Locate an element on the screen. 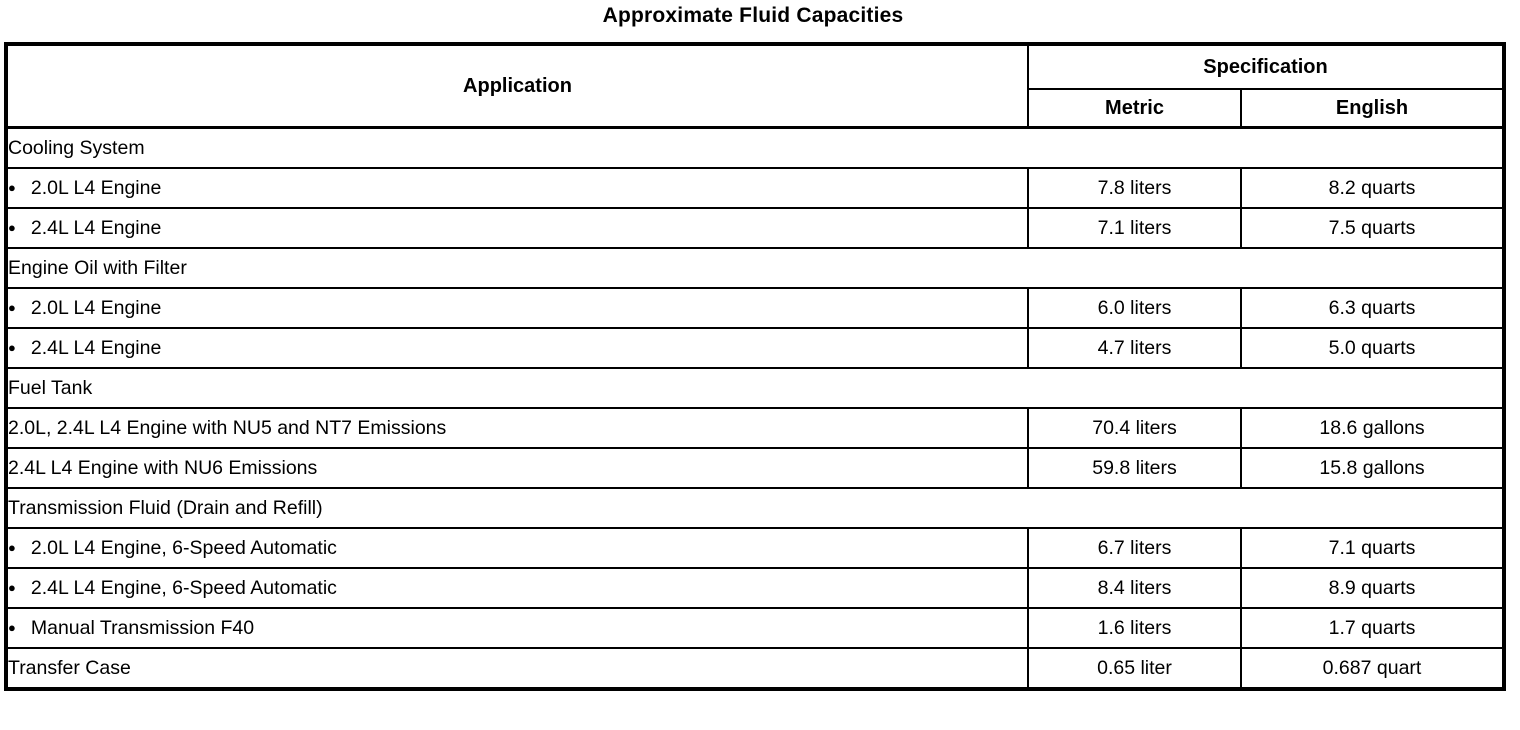 The image size is (1520, 730). column-header-english: English is located at coordinates (1372, 108).